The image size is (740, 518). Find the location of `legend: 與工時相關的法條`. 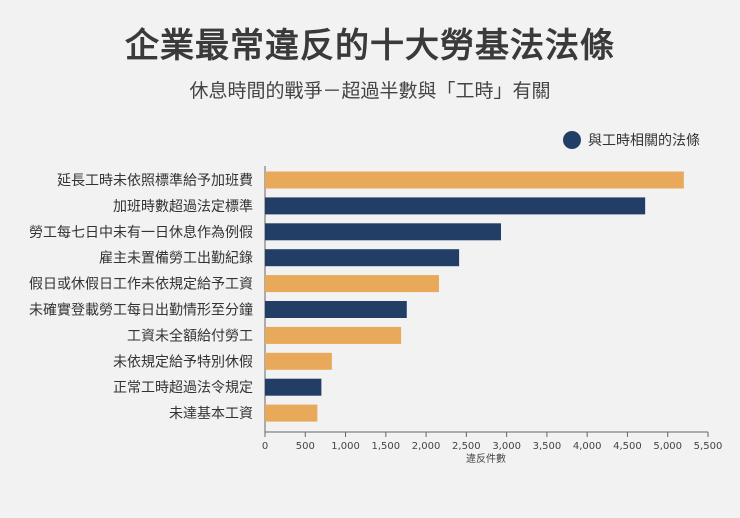

legend: 與工時相關的法條 is located at coordinates (631, 140).